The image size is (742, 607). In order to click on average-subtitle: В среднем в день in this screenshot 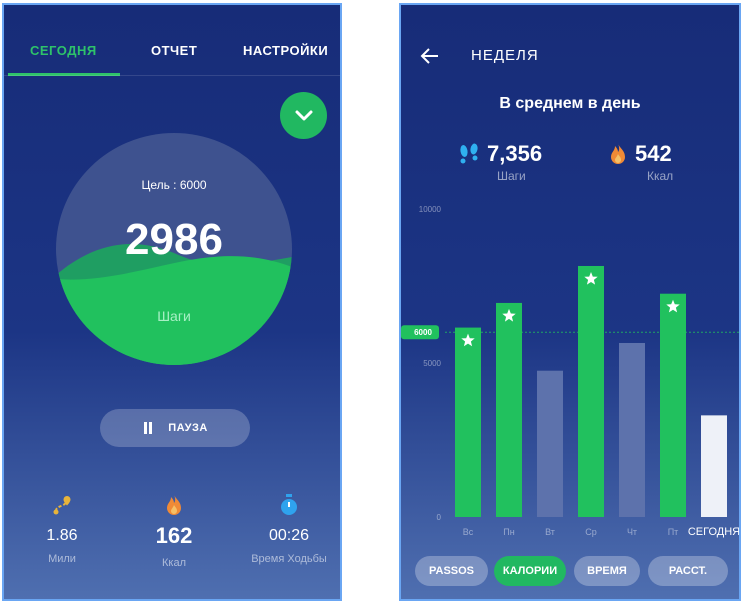, I will do `click(570, 103)`.